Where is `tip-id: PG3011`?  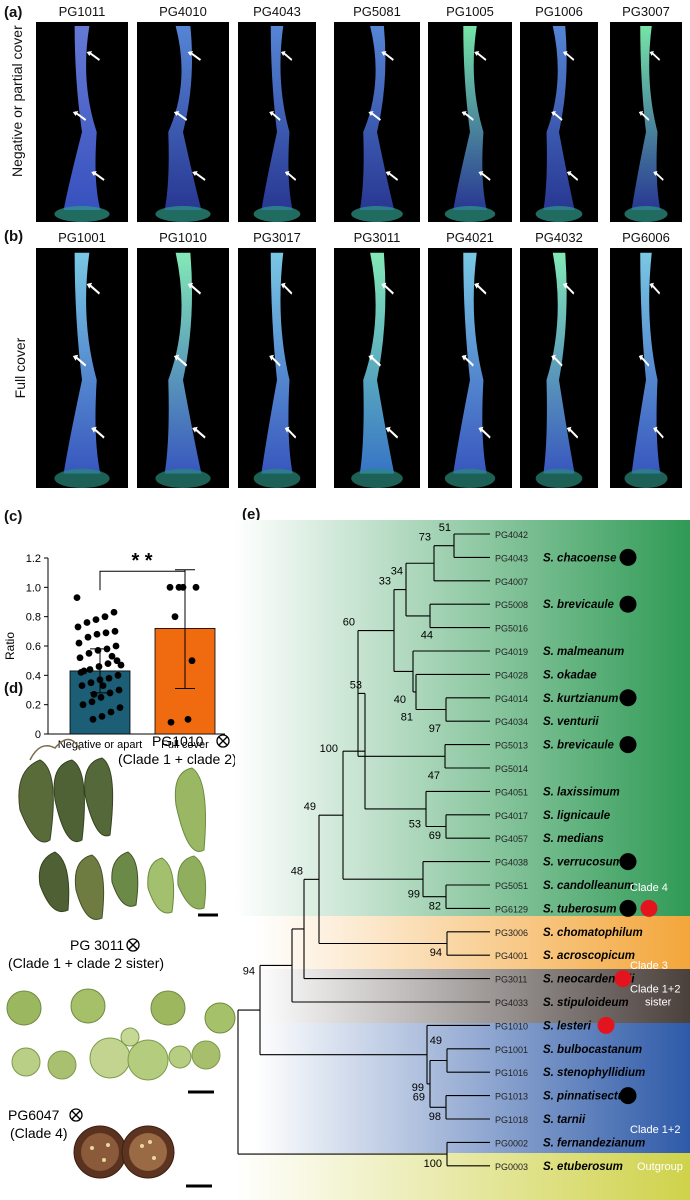
tip-id: PG3011 is located at coordinates (511, 980).